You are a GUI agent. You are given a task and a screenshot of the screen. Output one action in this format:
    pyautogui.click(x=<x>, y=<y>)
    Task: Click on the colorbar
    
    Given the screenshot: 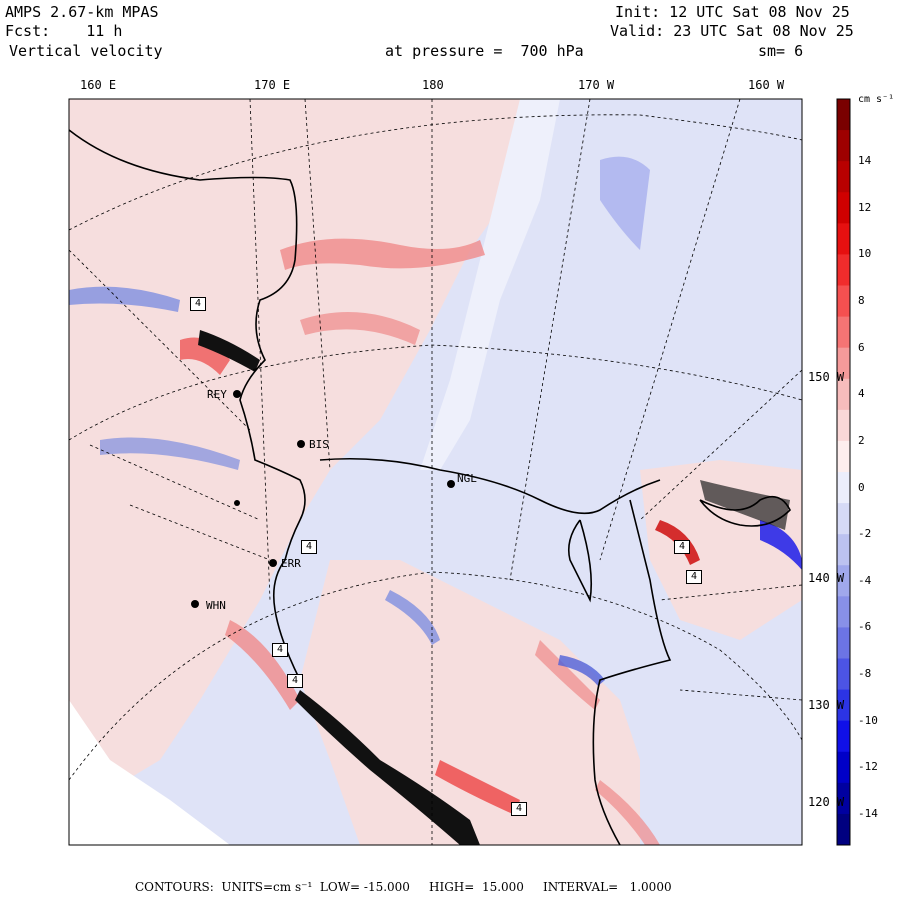 What is the action you would take?
    pyautogui.click(x=843, y=472)
    